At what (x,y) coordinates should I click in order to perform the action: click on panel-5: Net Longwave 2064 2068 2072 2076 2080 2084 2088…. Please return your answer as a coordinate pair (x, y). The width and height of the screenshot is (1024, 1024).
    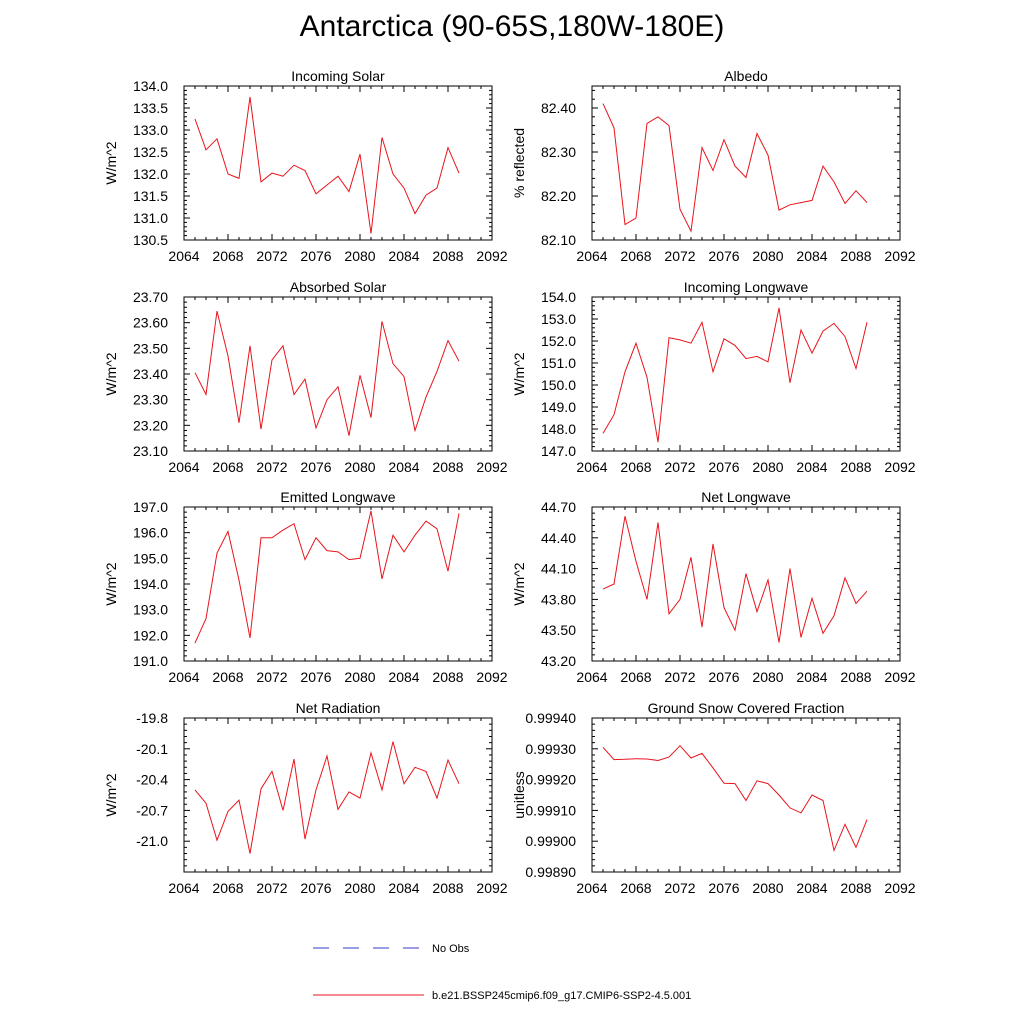
    Looking at the image, I should click on (713, 587).